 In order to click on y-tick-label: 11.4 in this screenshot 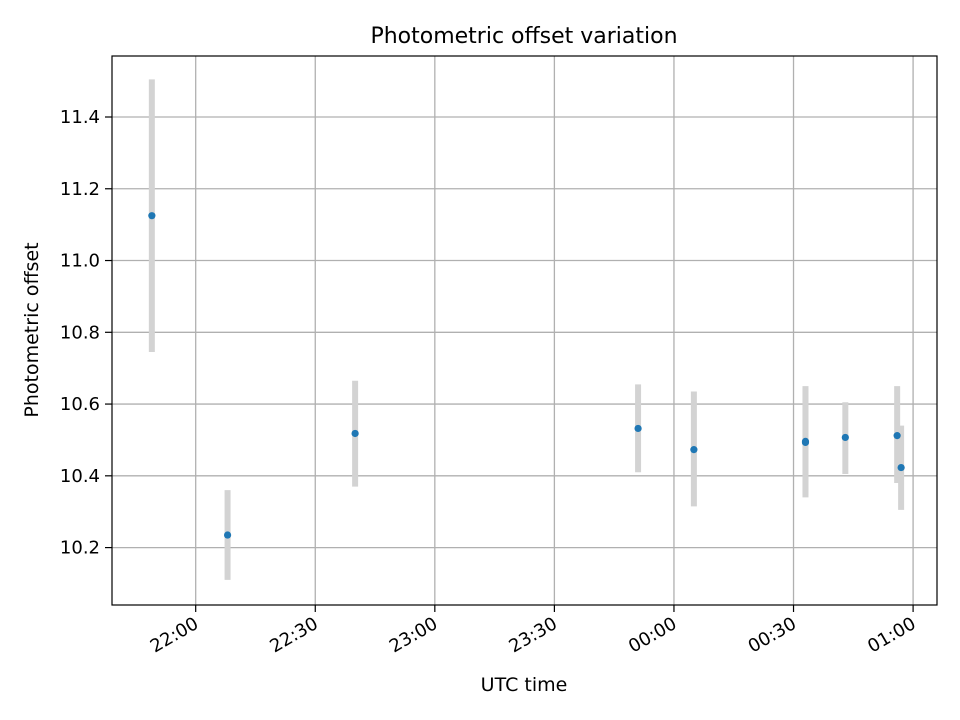, I will do `click(80, 117)`.